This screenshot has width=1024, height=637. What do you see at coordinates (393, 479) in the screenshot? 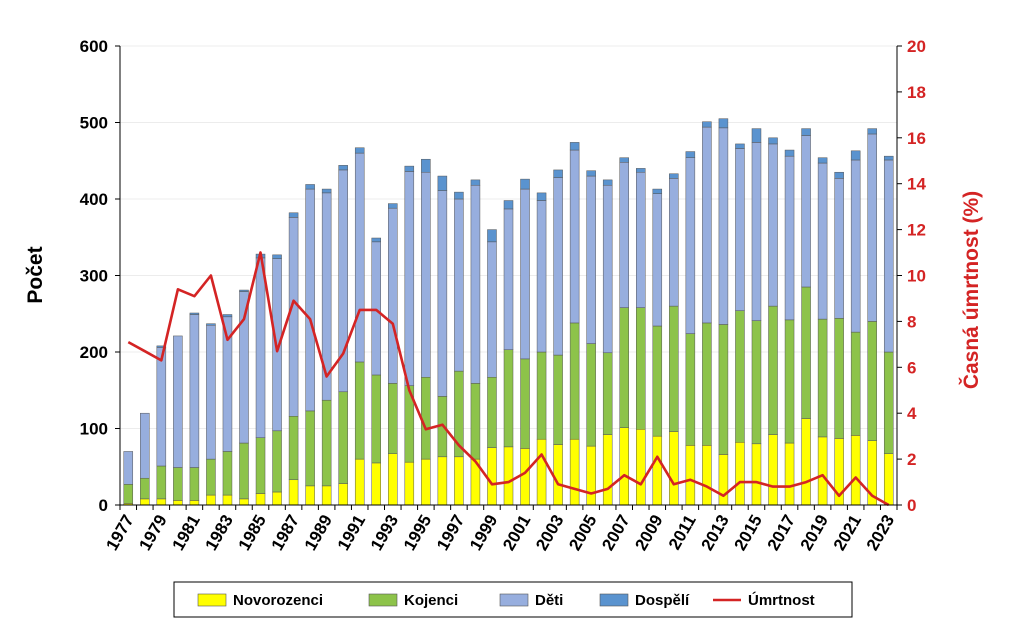
I see `bar-novorozenci-1993` at bounding box center [393, 479].